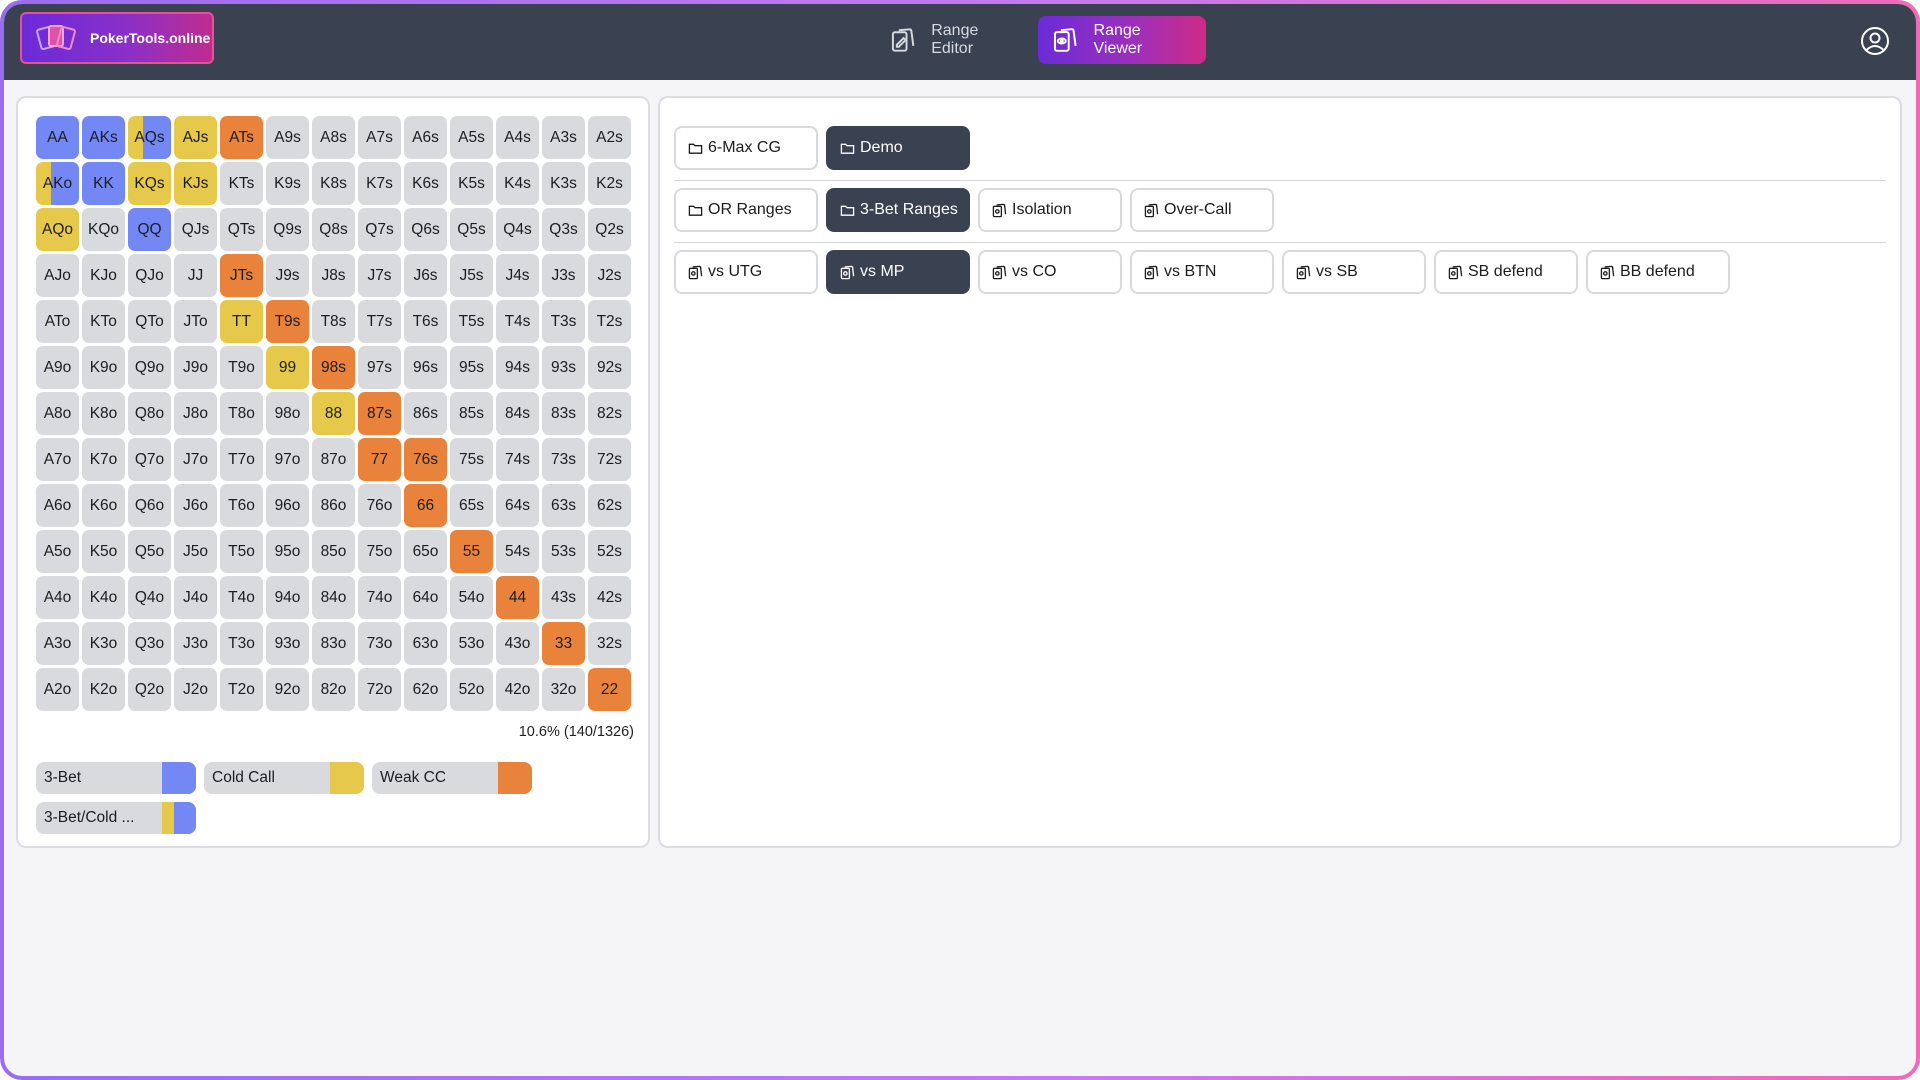 The image size is (1920, 1080). I want to click on hand-cell-Q2o: Q2o, so click(149, 689).